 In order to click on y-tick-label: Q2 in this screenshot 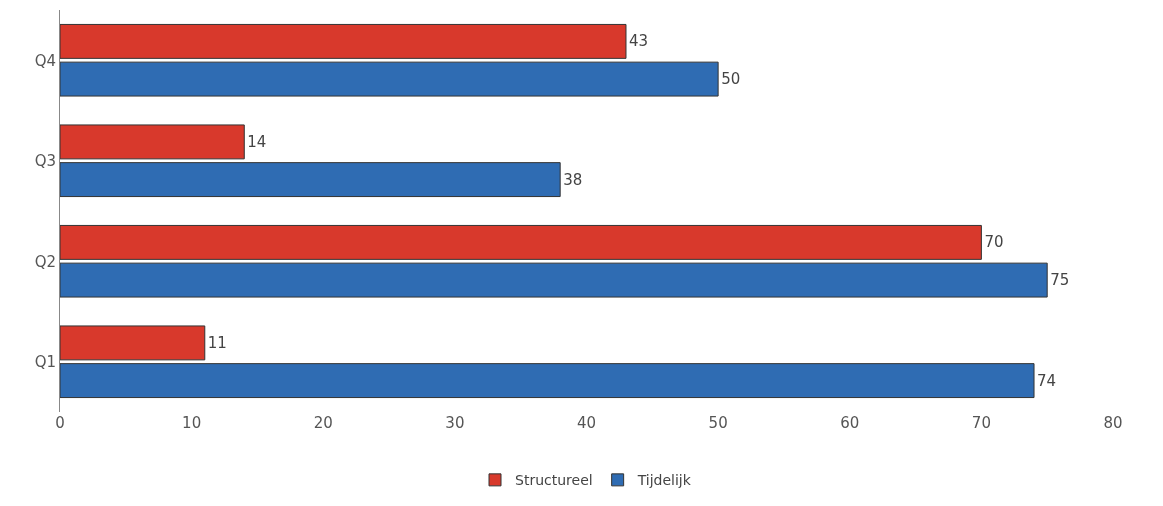, I will do `click(45, 261)`.